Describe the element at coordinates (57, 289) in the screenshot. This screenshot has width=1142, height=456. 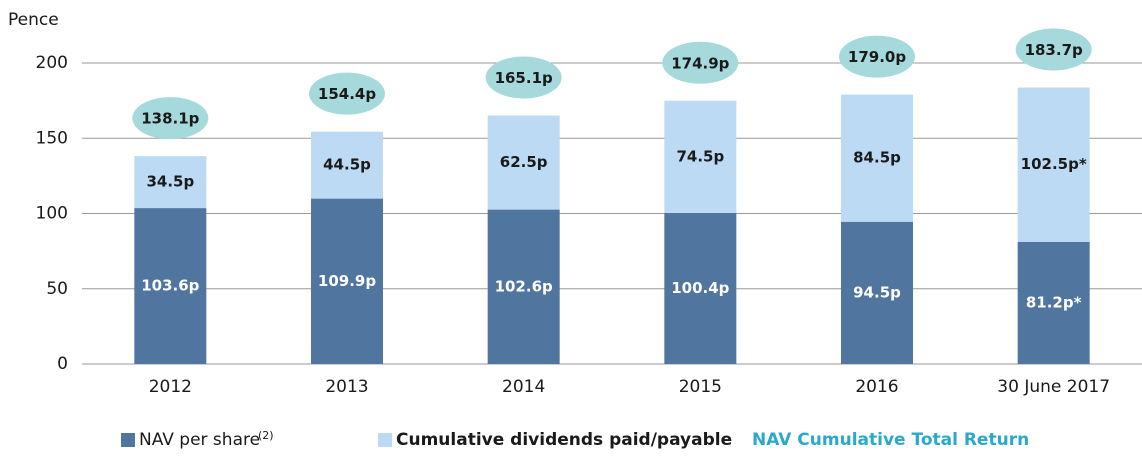
I see `y-tick-label: 50` at that location.